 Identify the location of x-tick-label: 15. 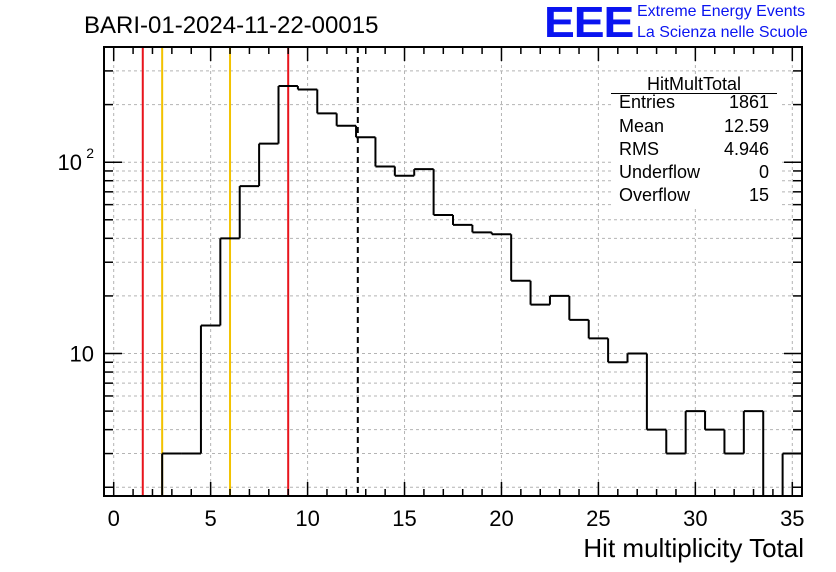
(404, 518).